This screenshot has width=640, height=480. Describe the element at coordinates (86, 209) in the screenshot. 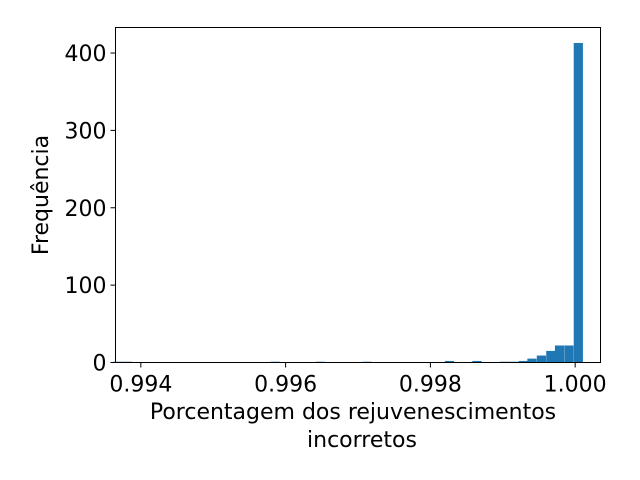

I see `y-tick-label: 200` at that location.